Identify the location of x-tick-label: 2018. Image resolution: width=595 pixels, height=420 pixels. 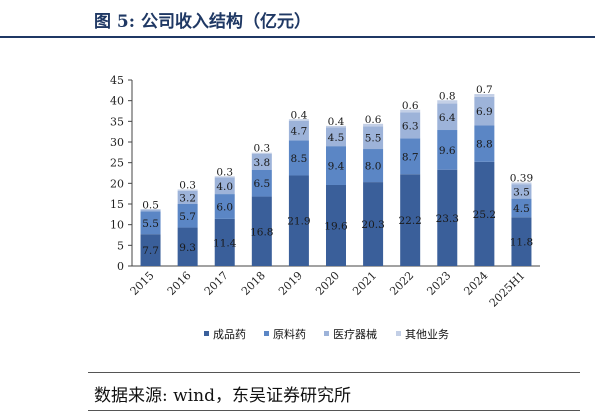
(253, 283).